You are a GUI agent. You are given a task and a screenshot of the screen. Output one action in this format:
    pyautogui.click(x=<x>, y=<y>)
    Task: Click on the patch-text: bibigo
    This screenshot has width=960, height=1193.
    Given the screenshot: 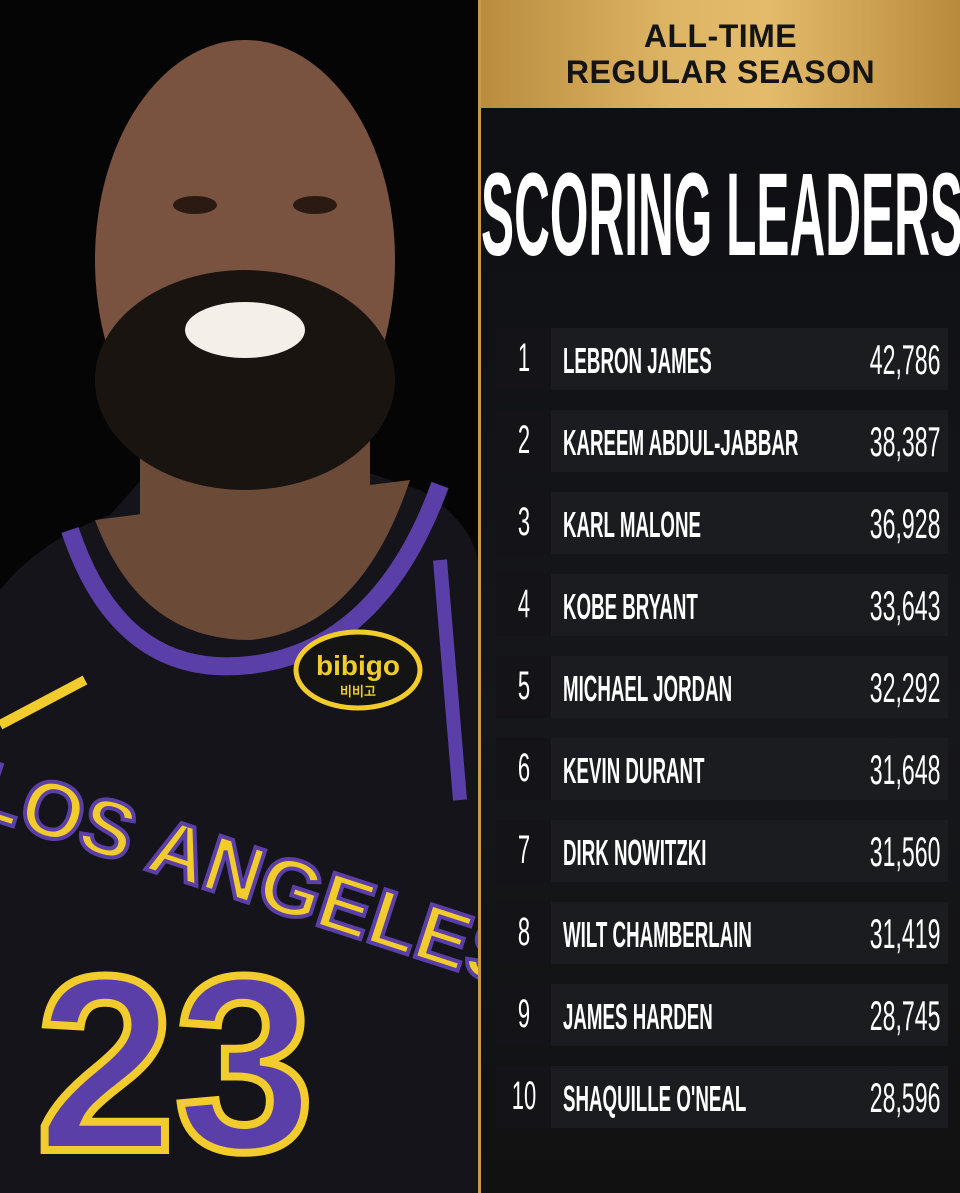 What is the action you would take?
    pyautogui.click(x=358, y=665)
    